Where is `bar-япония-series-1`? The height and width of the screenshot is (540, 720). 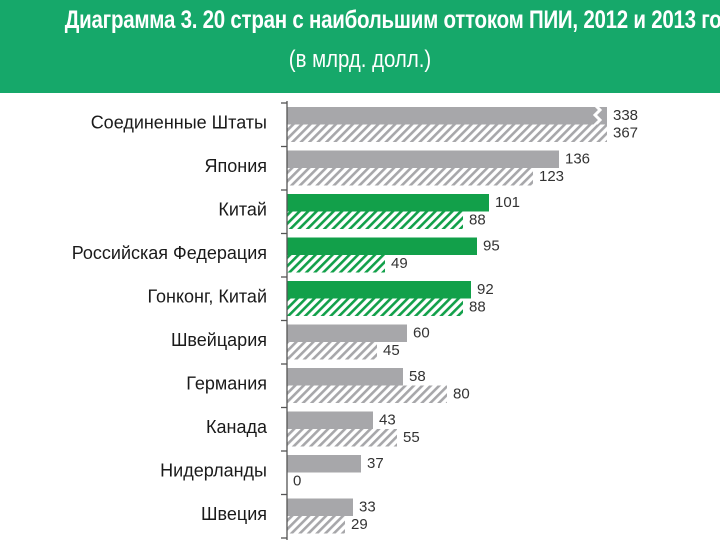 bar-япония-series-1 is located at coordinates (423, 159).